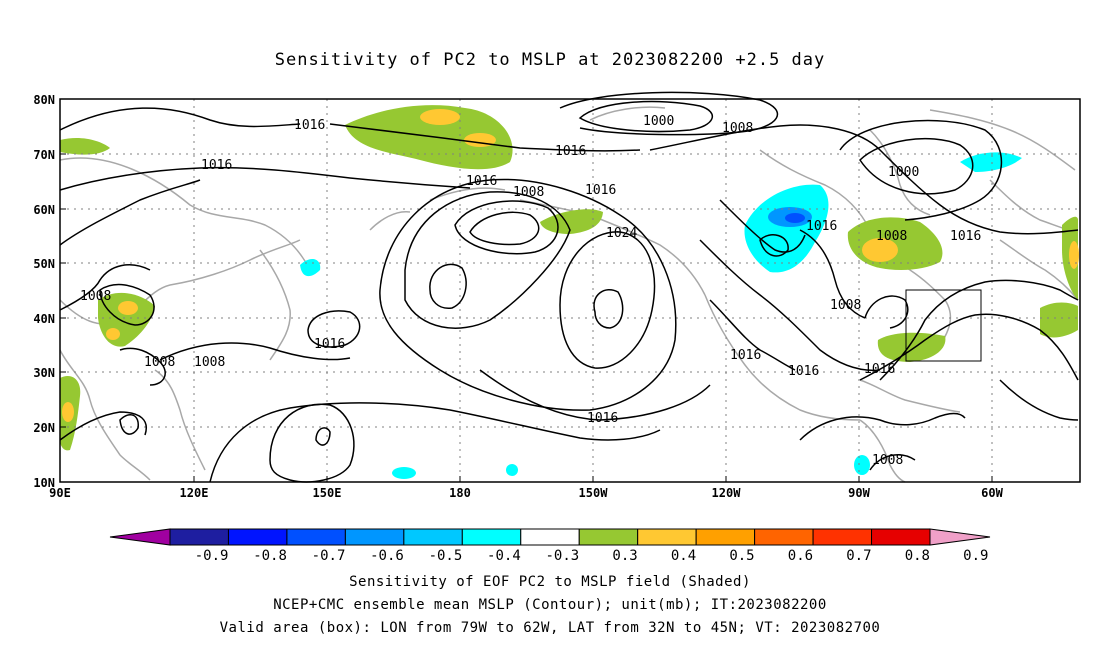 Image resolution: width=1100 pixels, height=650 pixels. What do you see at coordinates (594, 493) in the screenshot?
I see `lon-label: 150W` at bounding box center [594, 493].